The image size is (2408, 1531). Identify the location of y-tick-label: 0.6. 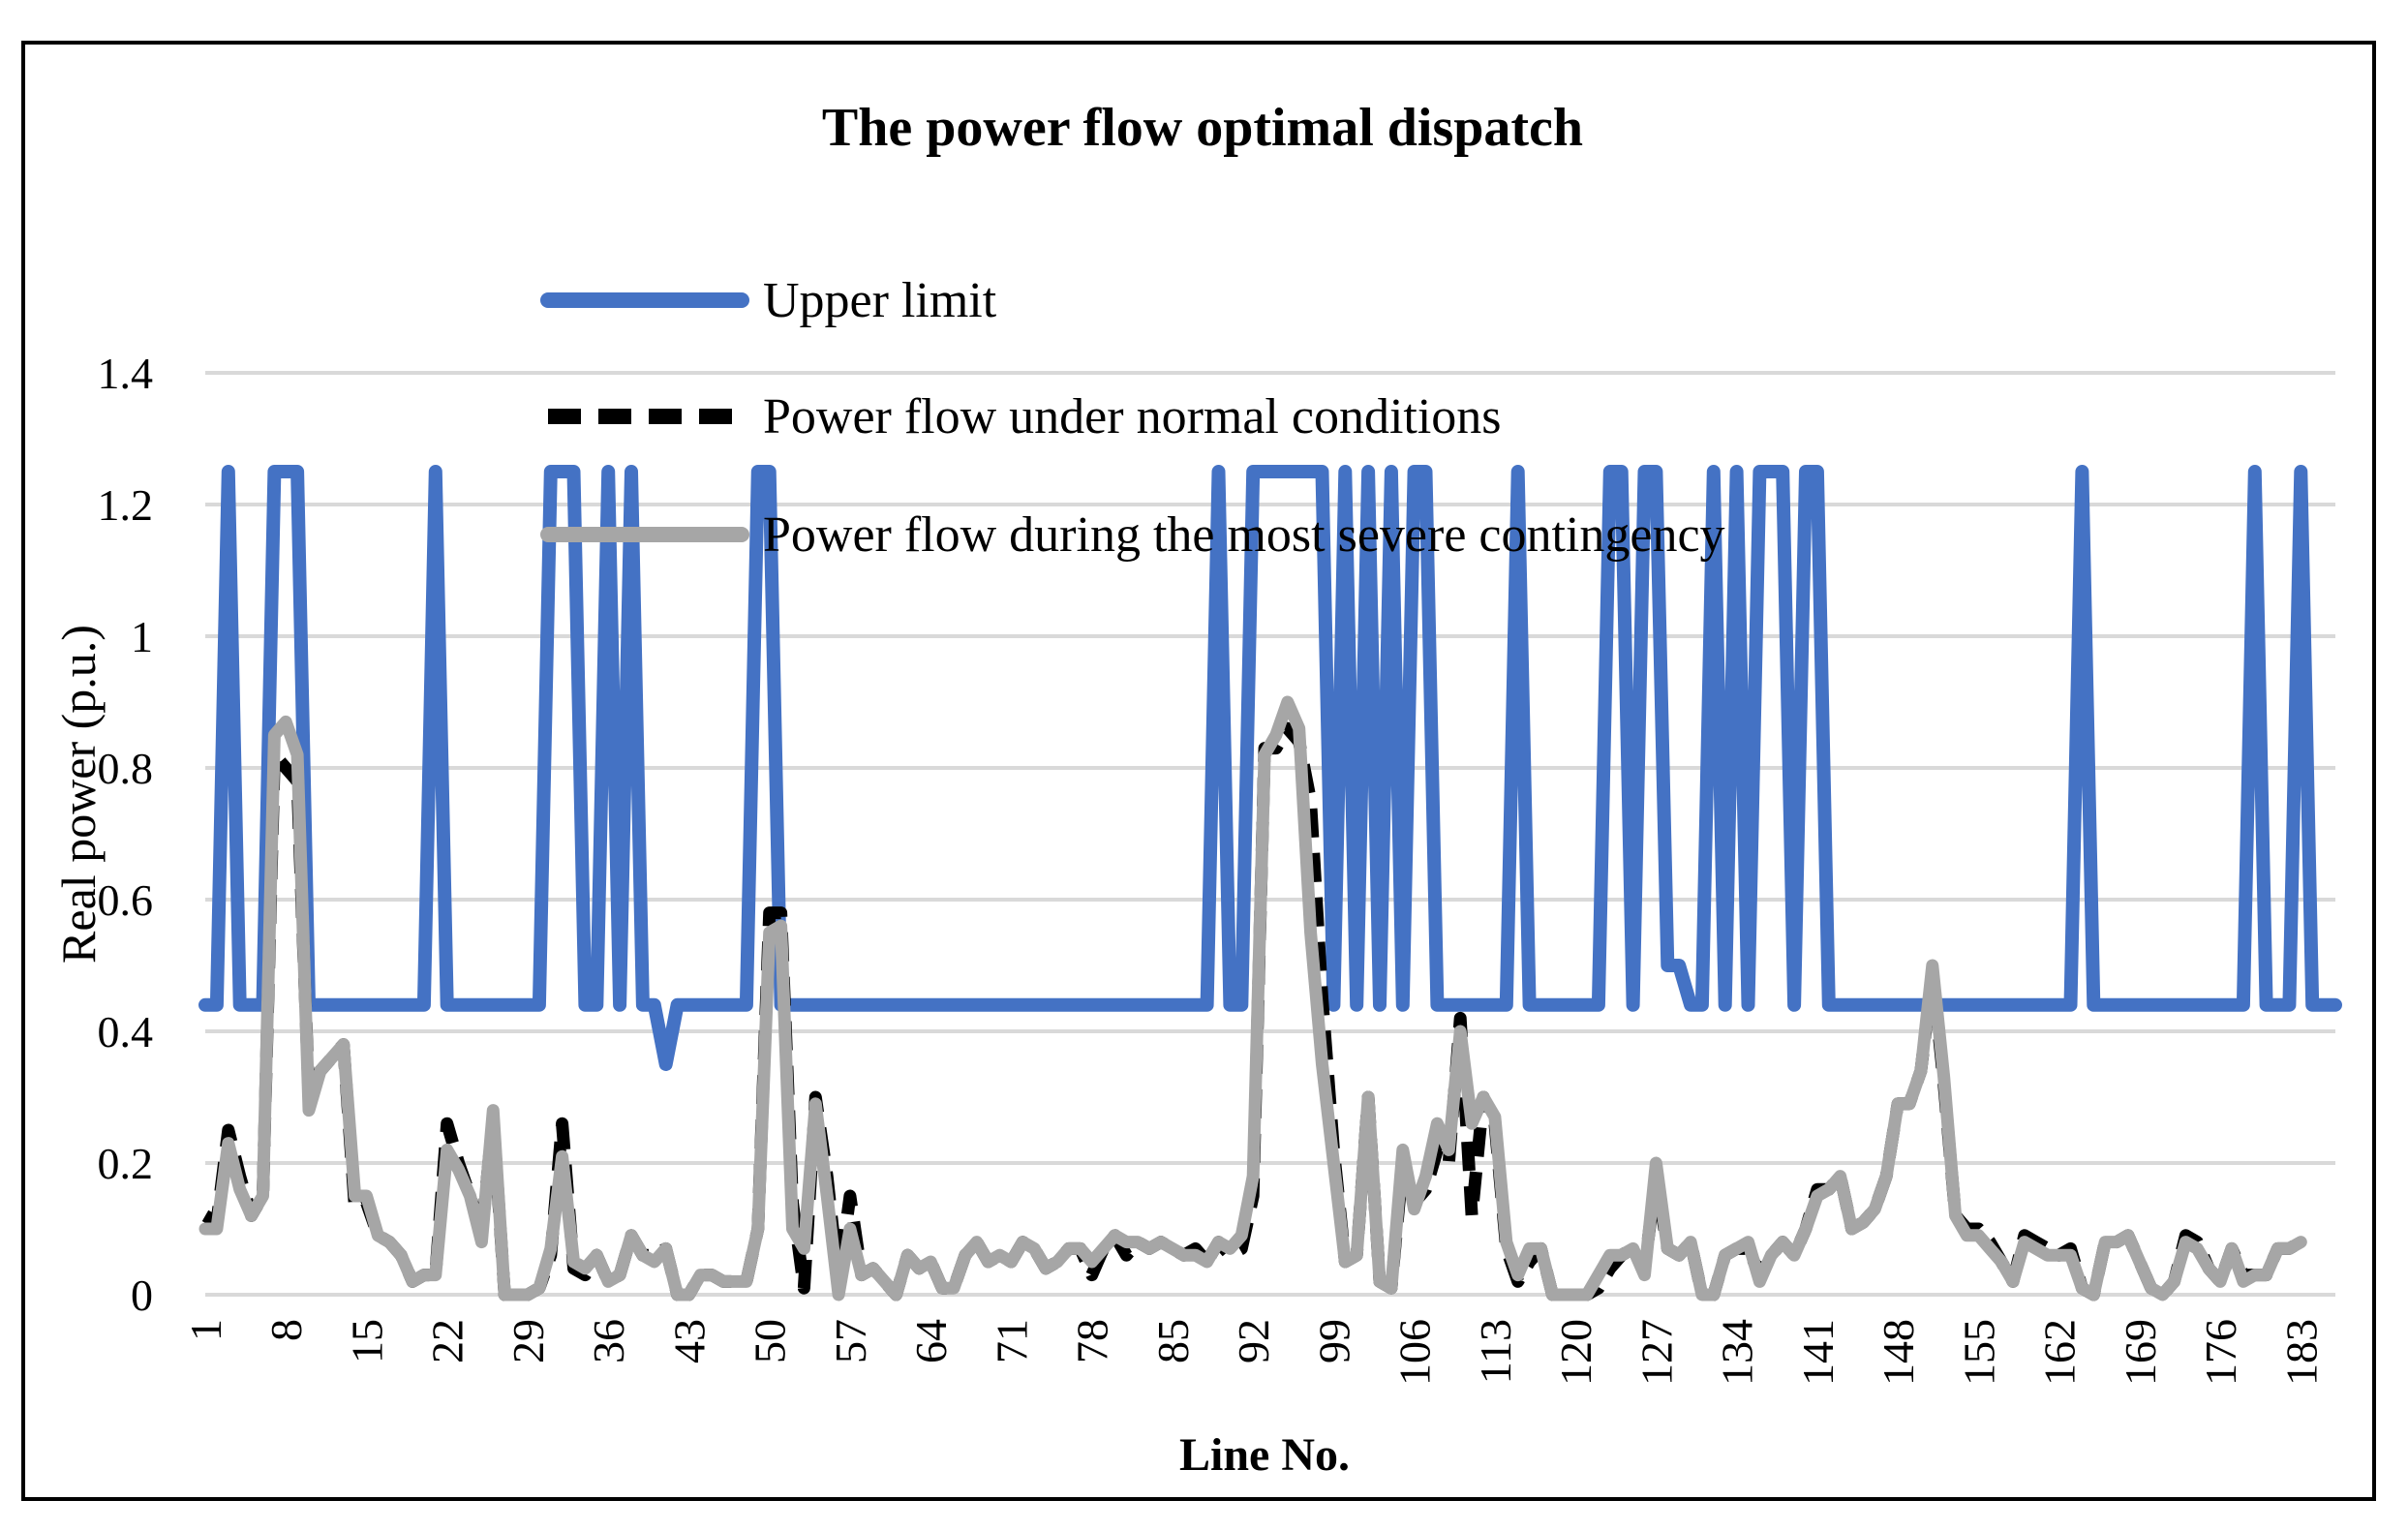
(126, 900).